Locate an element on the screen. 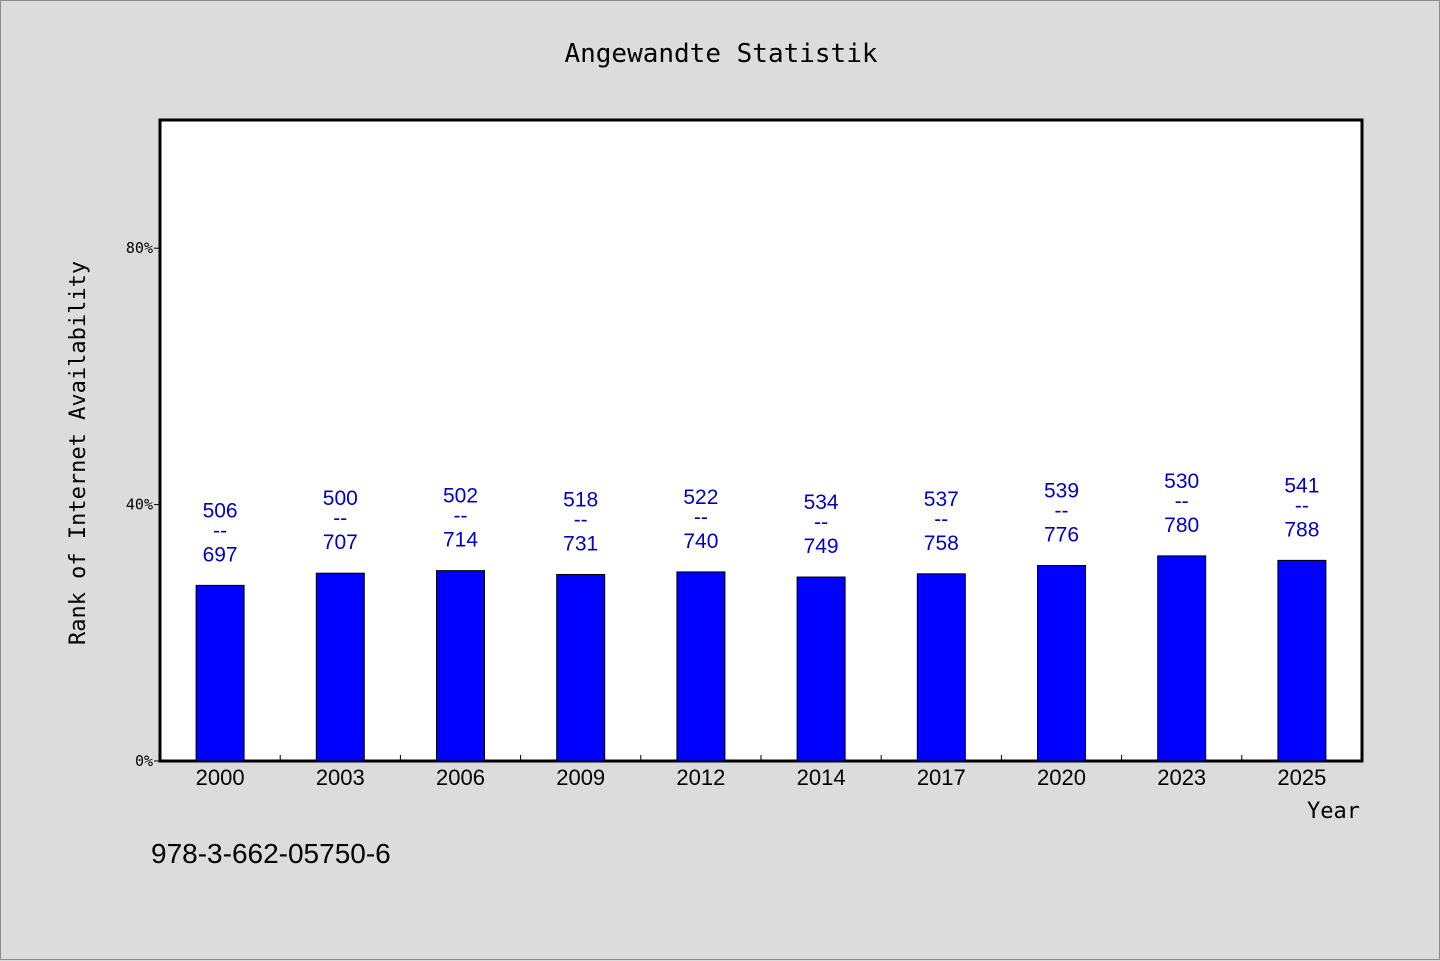 This screenshot has height=961, width=1440. x-tick-label: 2025 is located at coordinates (1301, 777).